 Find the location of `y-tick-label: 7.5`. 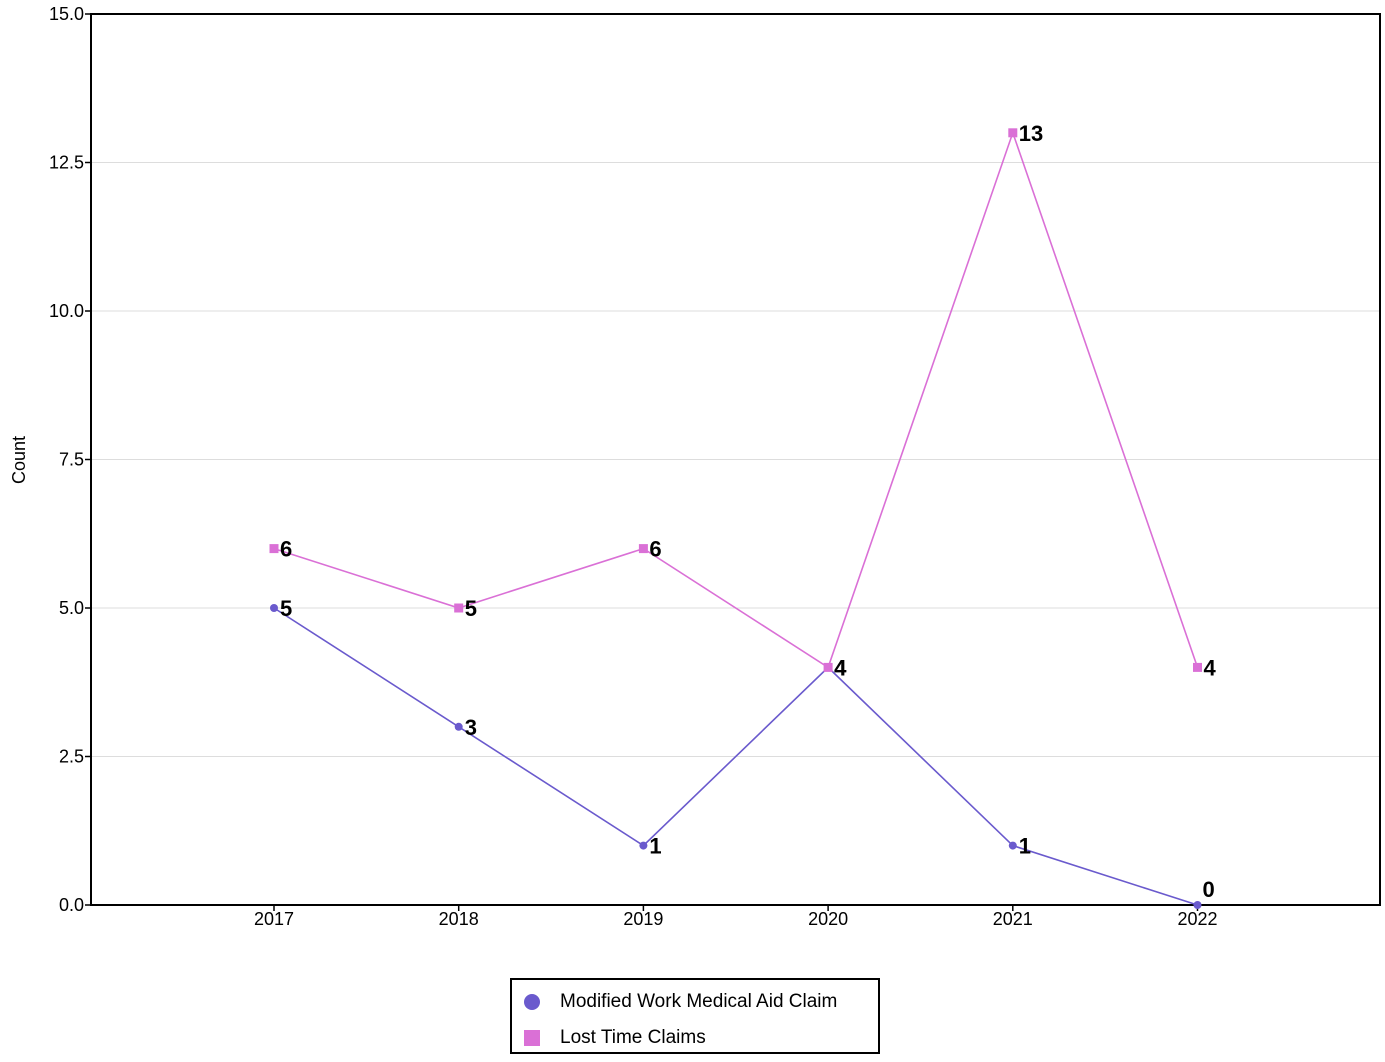

y-tick-label: 7.5 is located at coordinates (71, 460).